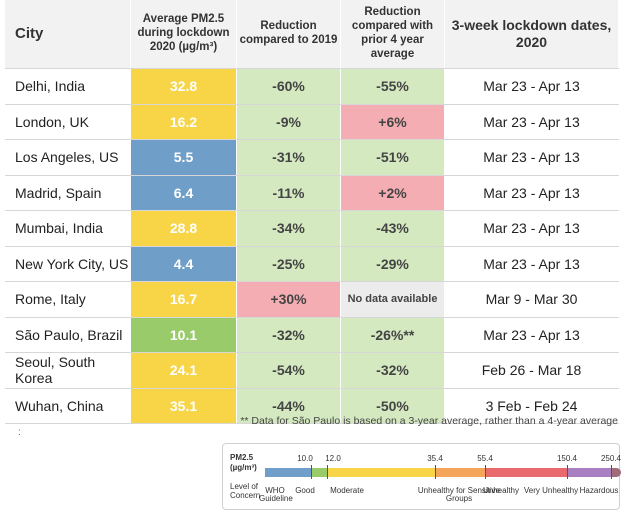 The image size is (634, 518). What do you see at coordinates (68, 86) in the screenshot?
I see `city-cell: Delhi, India` at bounding box center [68, 86].